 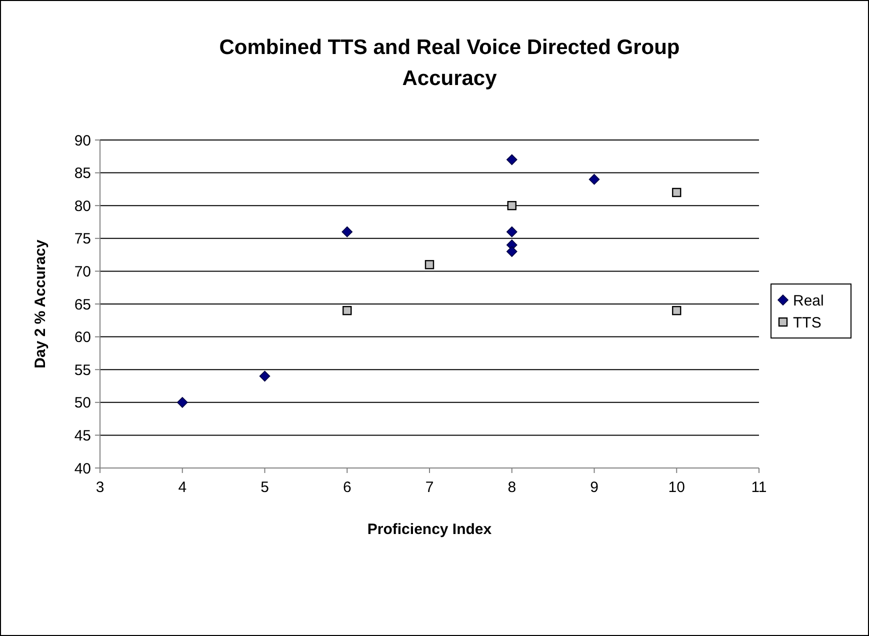 I want to click on x-tick-label: 4, so click(x=182, y=487).